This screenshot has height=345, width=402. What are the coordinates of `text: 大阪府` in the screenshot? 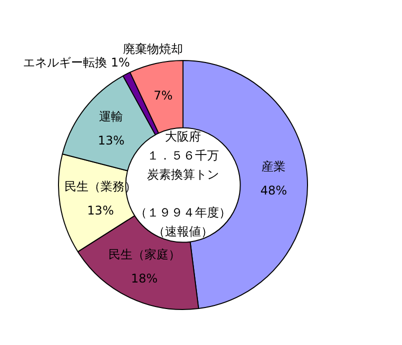 It's located at (183, 137).